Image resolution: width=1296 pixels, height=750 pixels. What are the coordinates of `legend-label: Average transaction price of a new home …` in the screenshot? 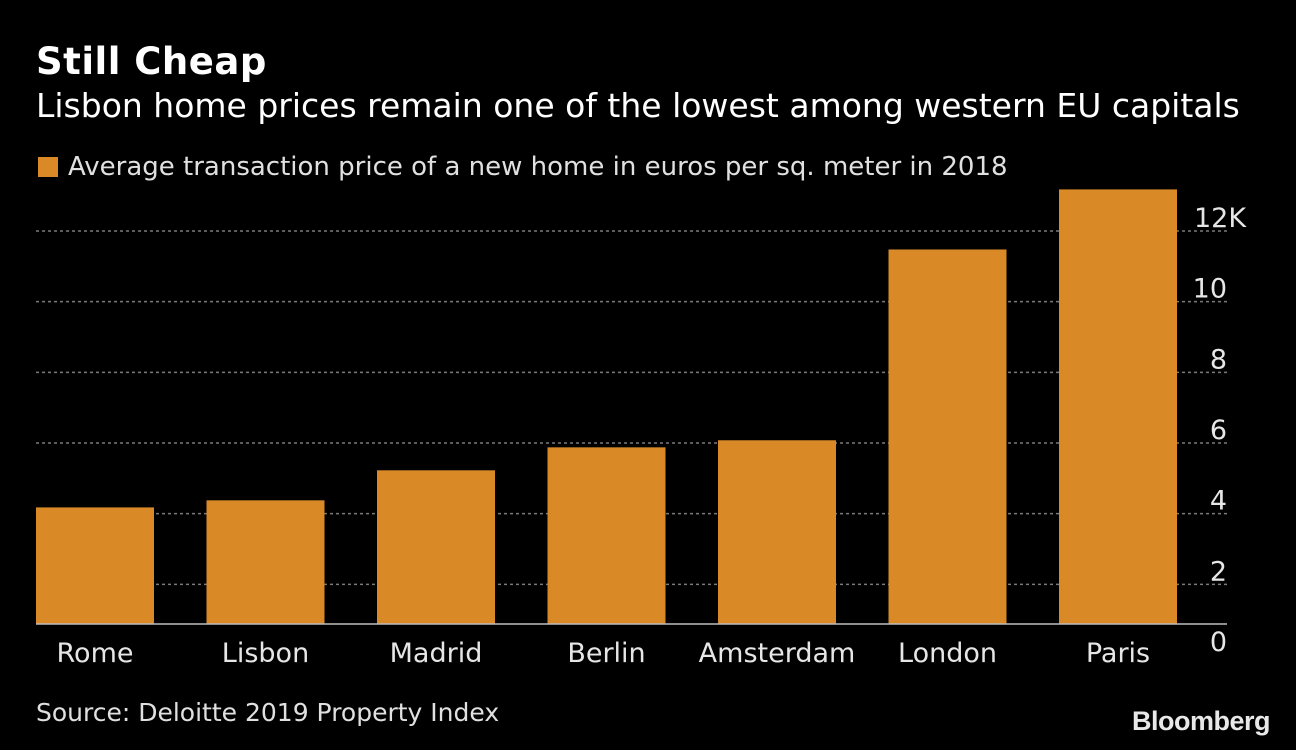 It's located at (538, 167).